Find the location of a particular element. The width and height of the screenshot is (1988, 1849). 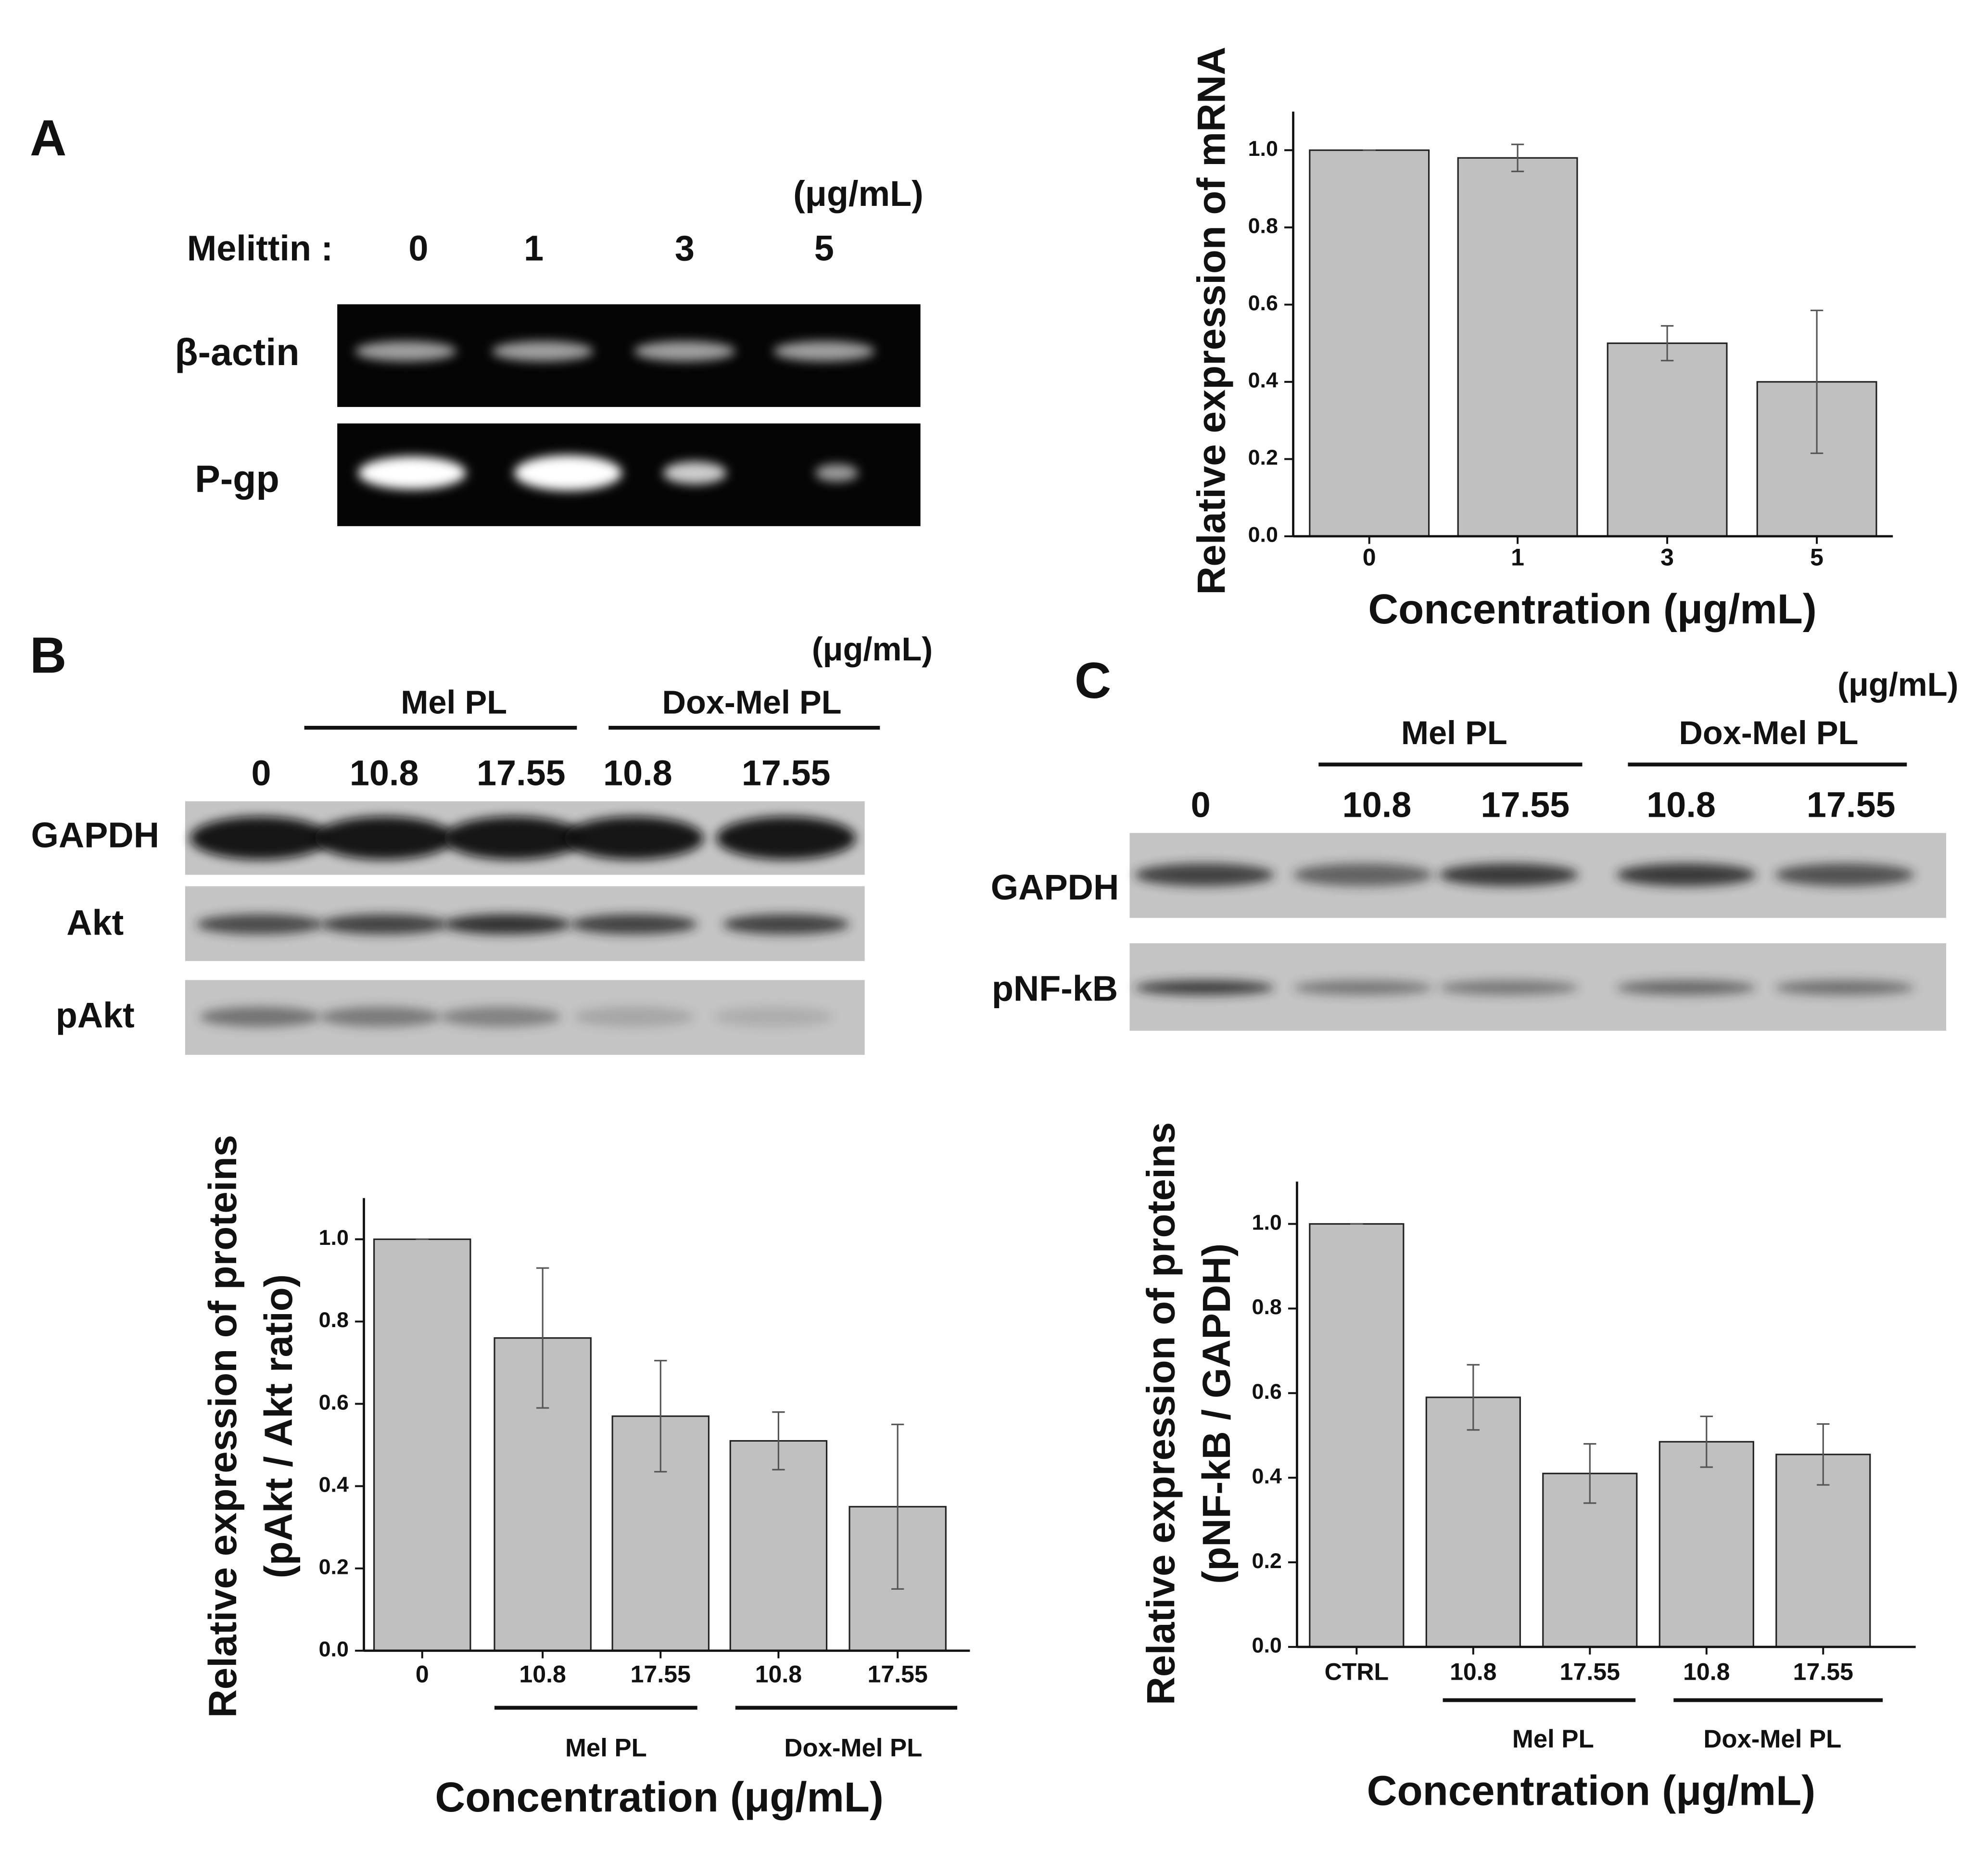

y-tick-label: 0.0 is located at coordinates (1263, 535).